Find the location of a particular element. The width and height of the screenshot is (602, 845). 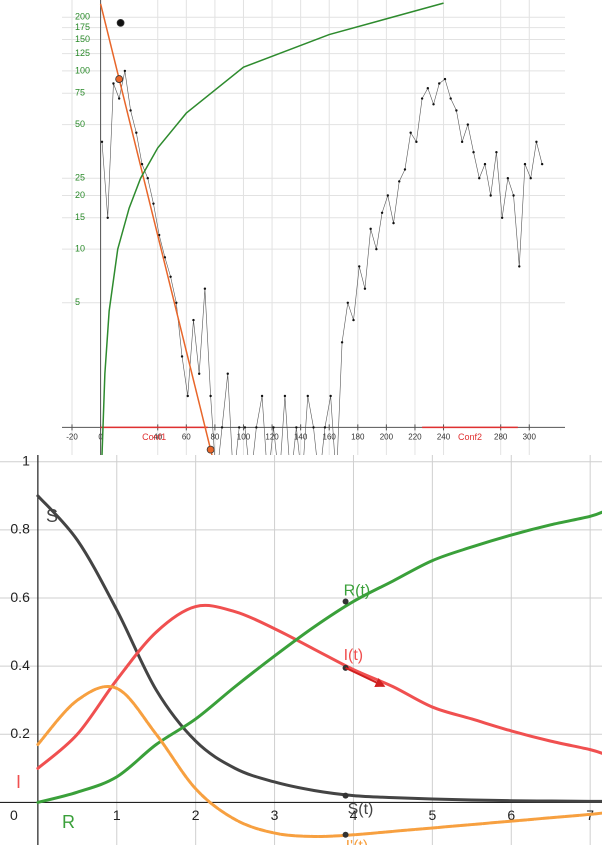

y-tick-label: 5 is located at coordinates (77, 302).